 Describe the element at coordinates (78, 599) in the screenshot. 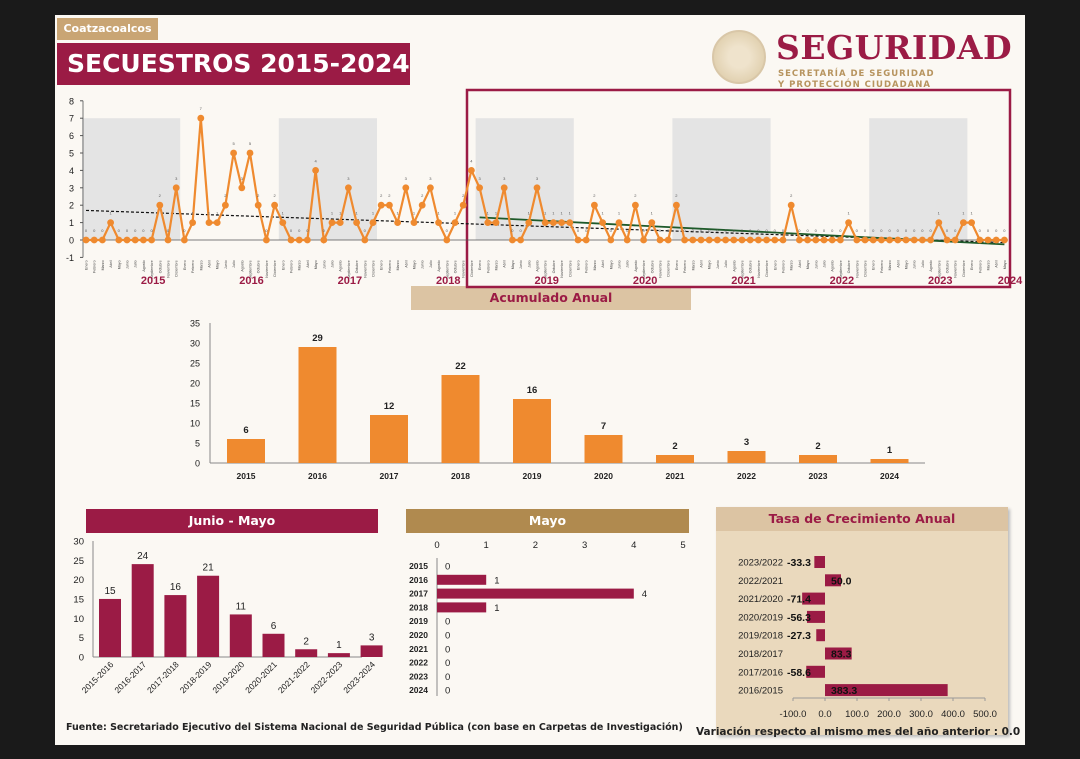

I see `y-tick-label: 15` at that location.